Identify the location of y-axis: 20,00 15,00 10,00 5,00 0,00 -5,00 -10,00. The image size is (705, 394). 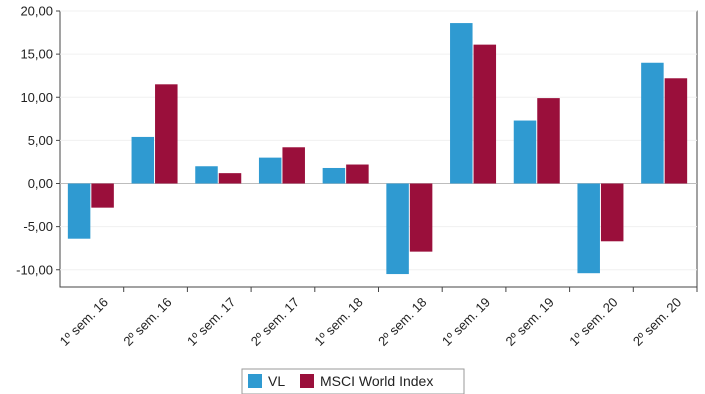
(38, 140).